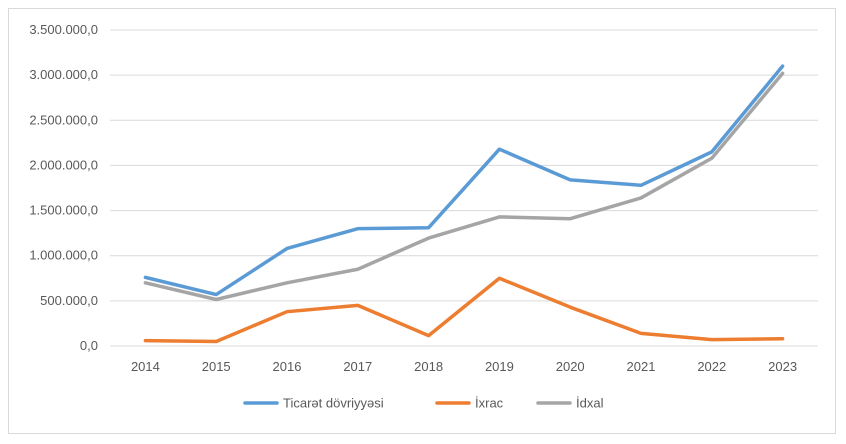 The image size is (846, 444). I want to click on x-tick-label: 2015, so click(216, 366).